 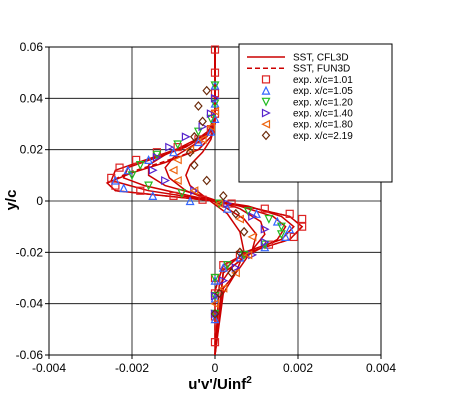 I want to click on y-tick-label: 0.02, so click(x=32, y=150).